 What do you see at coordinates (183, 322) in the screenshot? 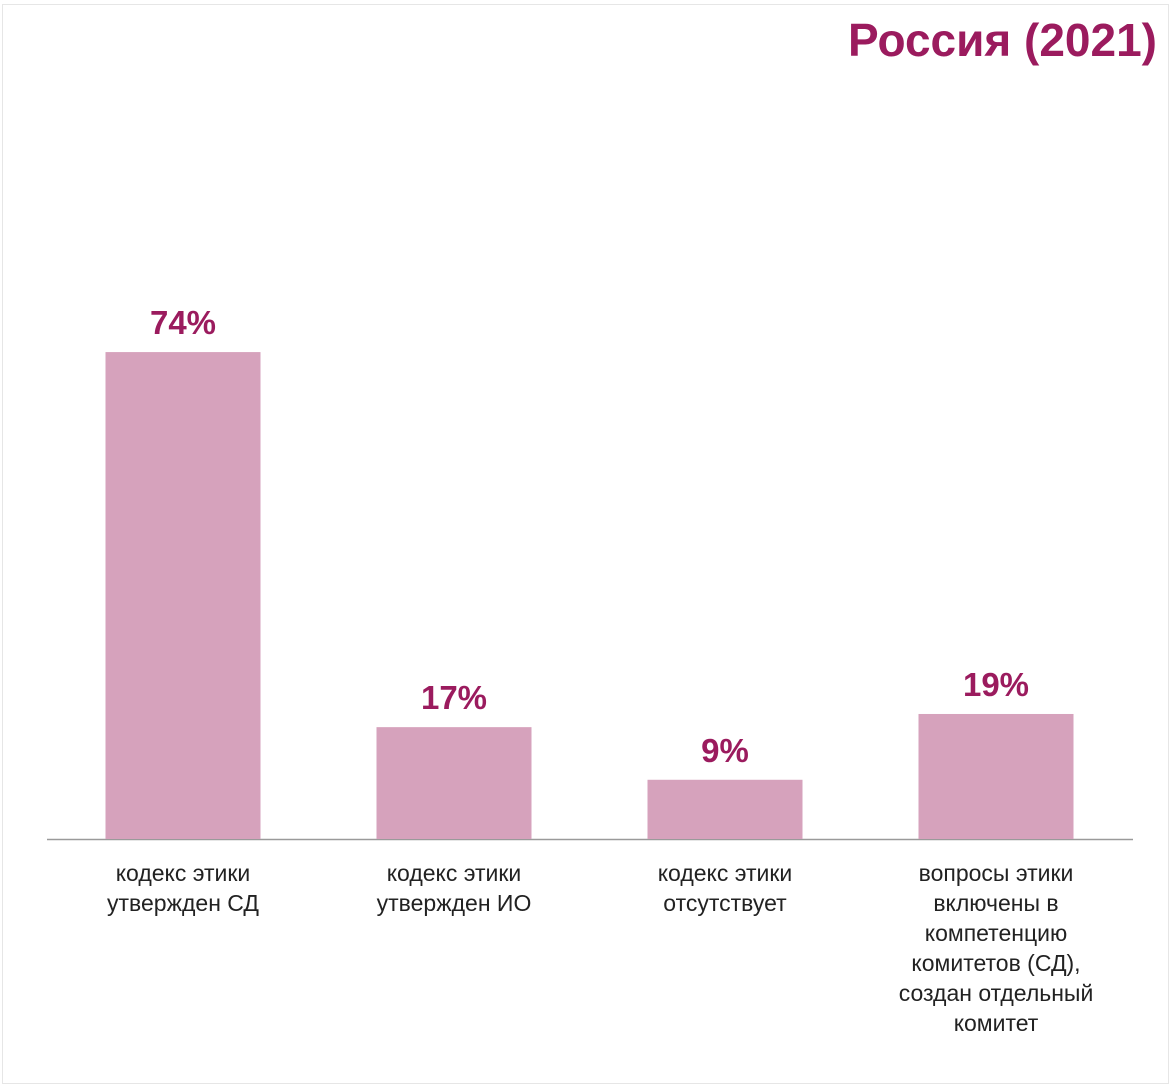
I see `value-label-1: 74%` at bounding box center [183, 322].